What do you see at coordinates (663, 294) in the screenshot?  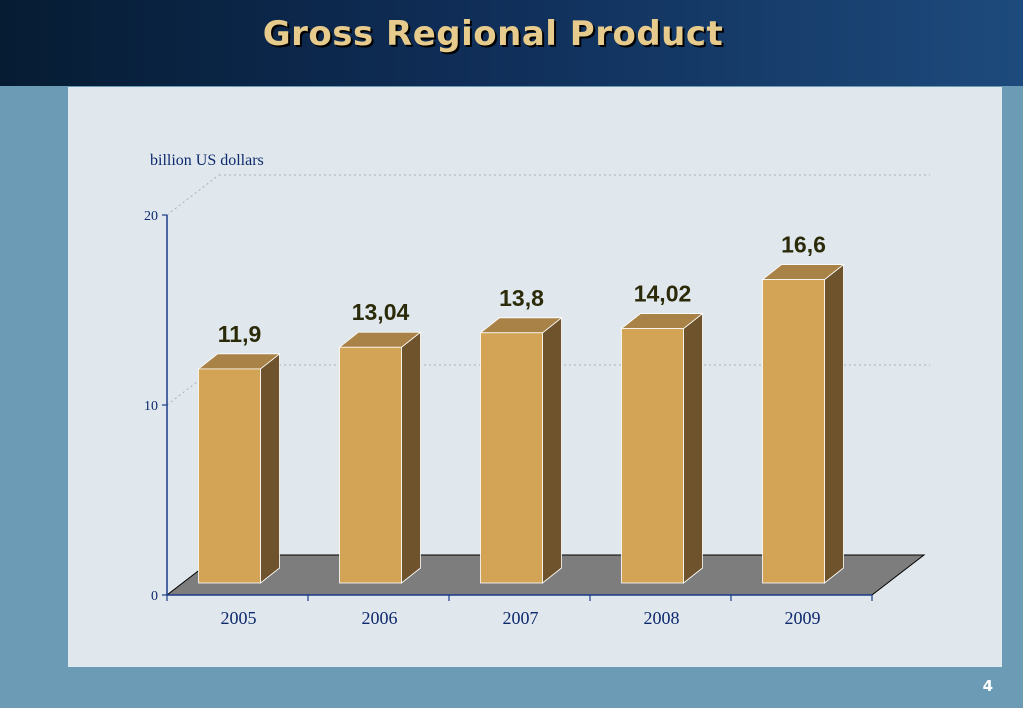 I see `data-label: 14,02` at bounding box center [663, 294].